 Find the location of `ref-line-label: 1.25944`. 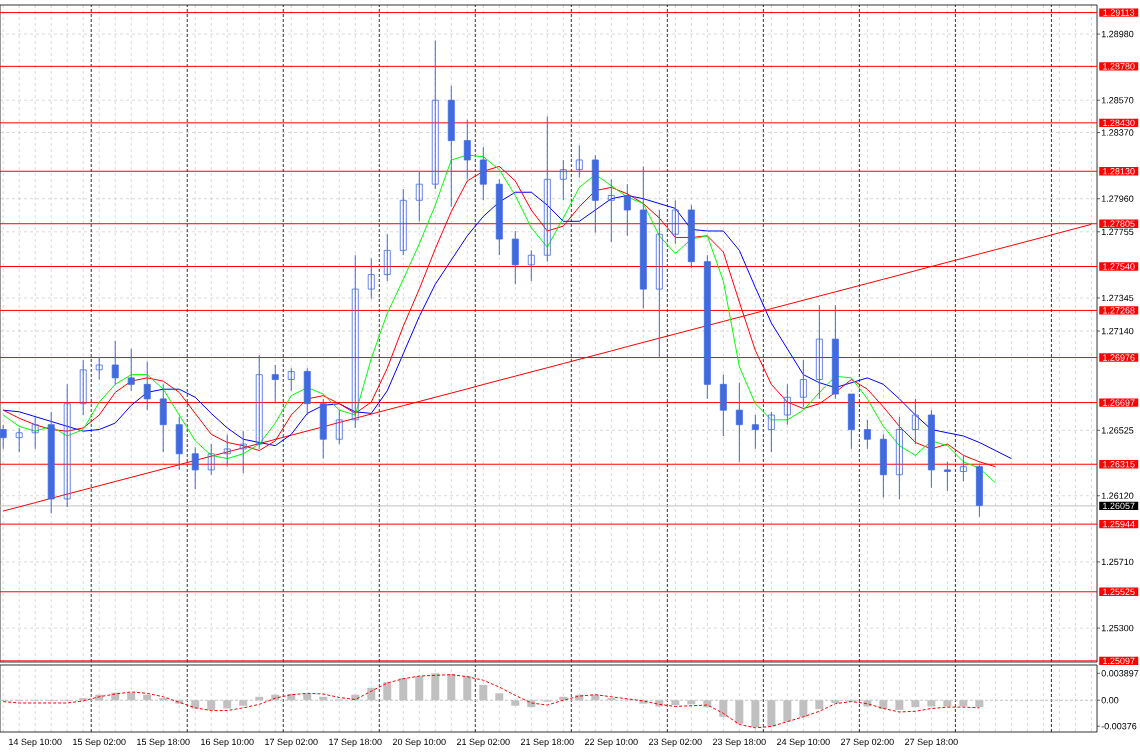

ref-line-label: 1.25944 is located at coordinates (1119, 524).